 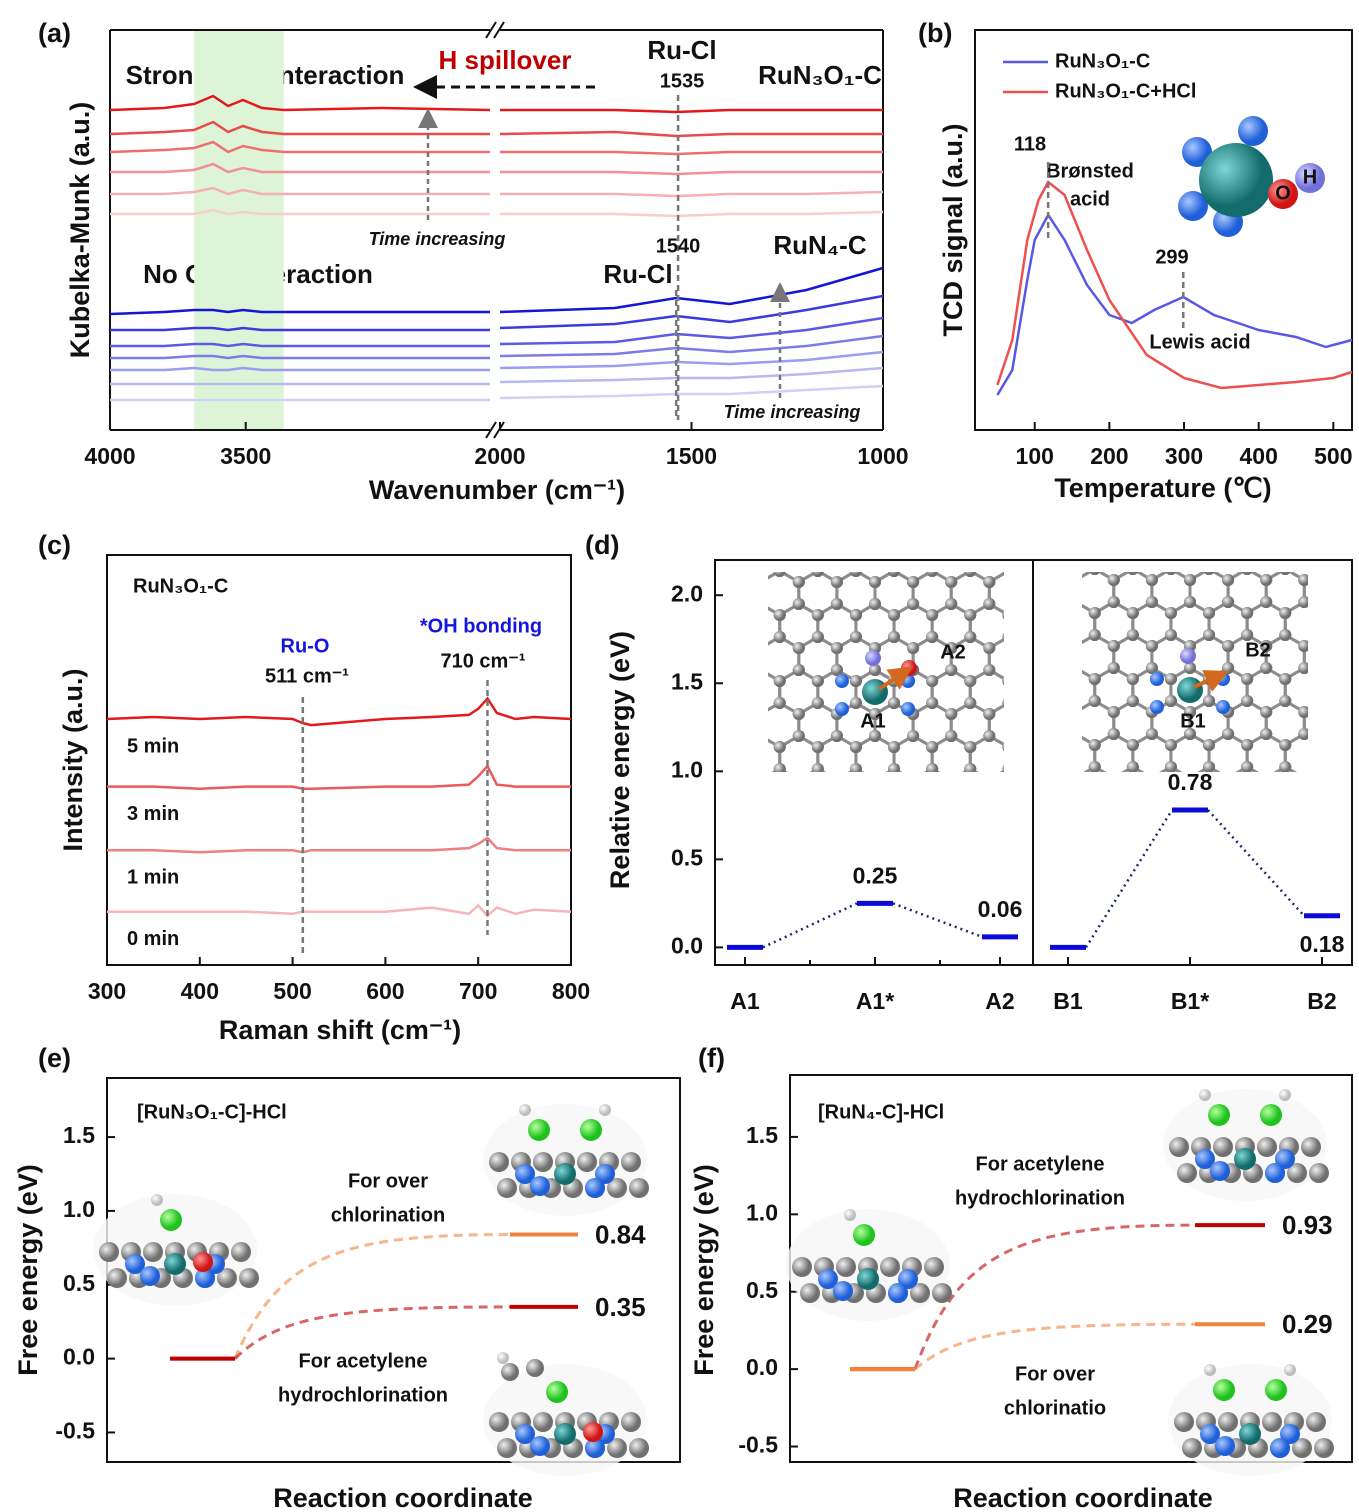 What do you see at coordinates (810, 925) in the screenshot?
I see `connector` at bounding box center [810, 925].